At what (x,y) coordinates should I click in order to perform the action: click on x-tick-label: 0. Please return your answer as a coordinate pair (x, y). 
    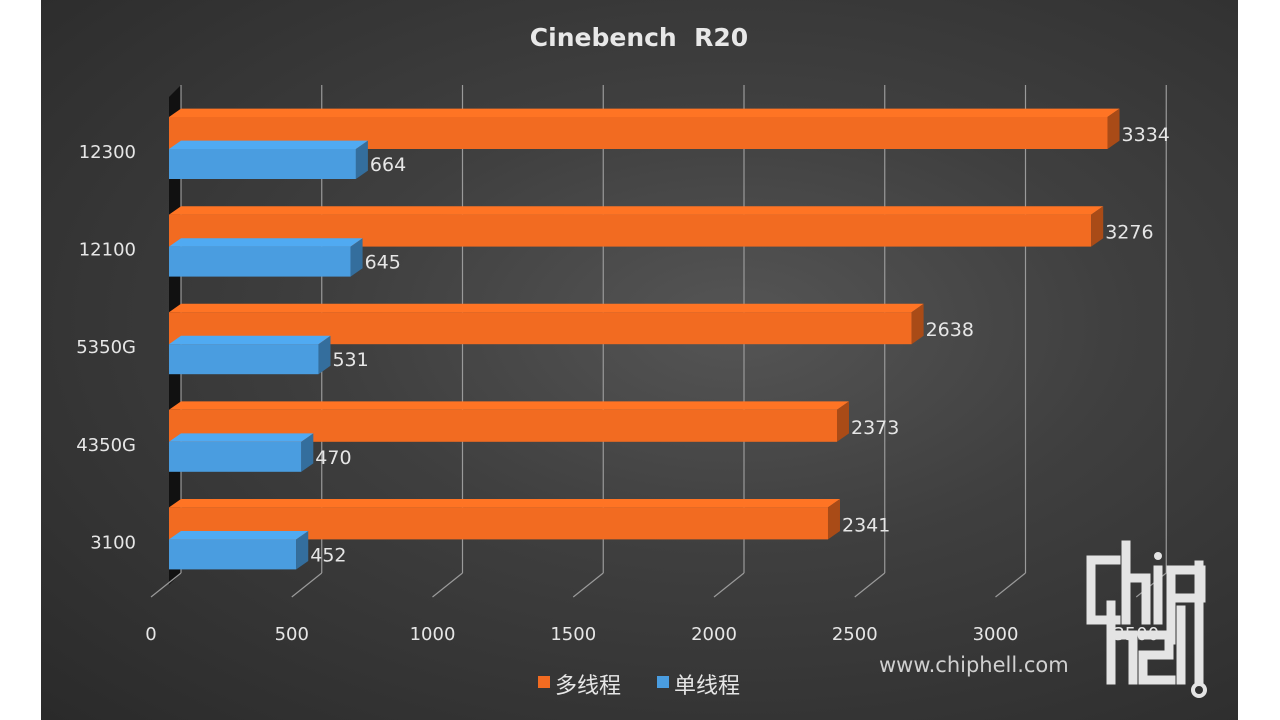
    Looking at the image, I should click on (150, 634).